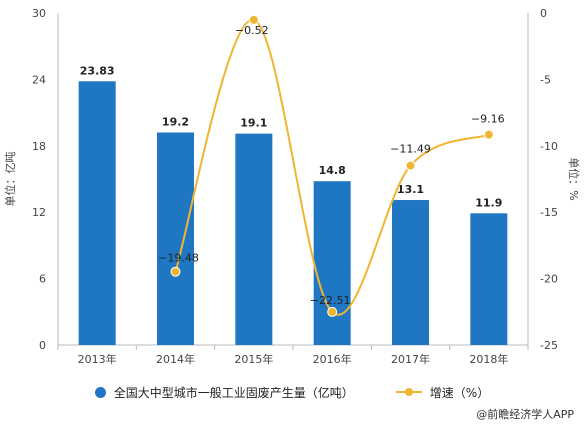 This screenshot has width=584, height=427. I want to click on growth-rate-data-label: −0.52, so click(252, 30).